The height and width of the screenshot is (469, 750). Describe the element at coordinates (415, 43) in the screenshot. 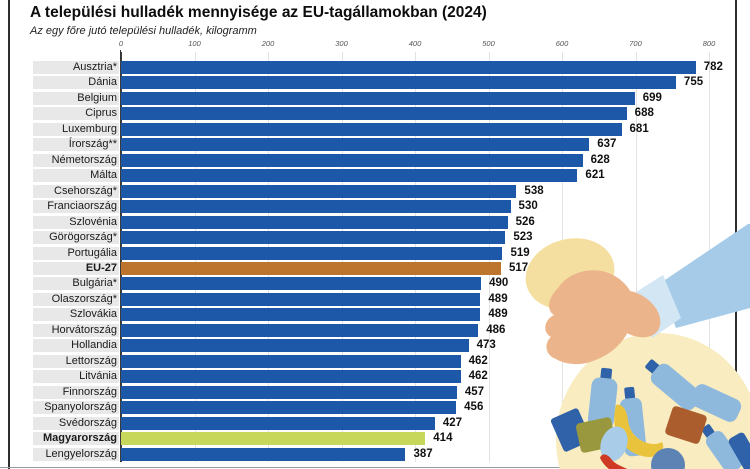

I see `x-tick-label: 400` at that location.